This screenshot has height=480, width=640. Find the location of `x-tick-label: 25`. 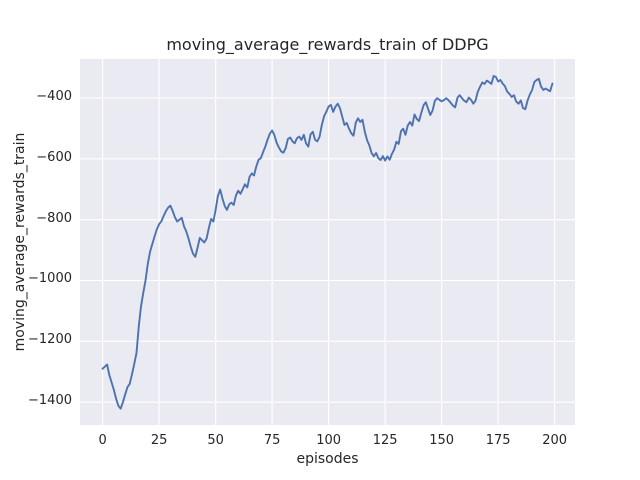

x-tick-label: 25 is located at coordinates (159, 440).